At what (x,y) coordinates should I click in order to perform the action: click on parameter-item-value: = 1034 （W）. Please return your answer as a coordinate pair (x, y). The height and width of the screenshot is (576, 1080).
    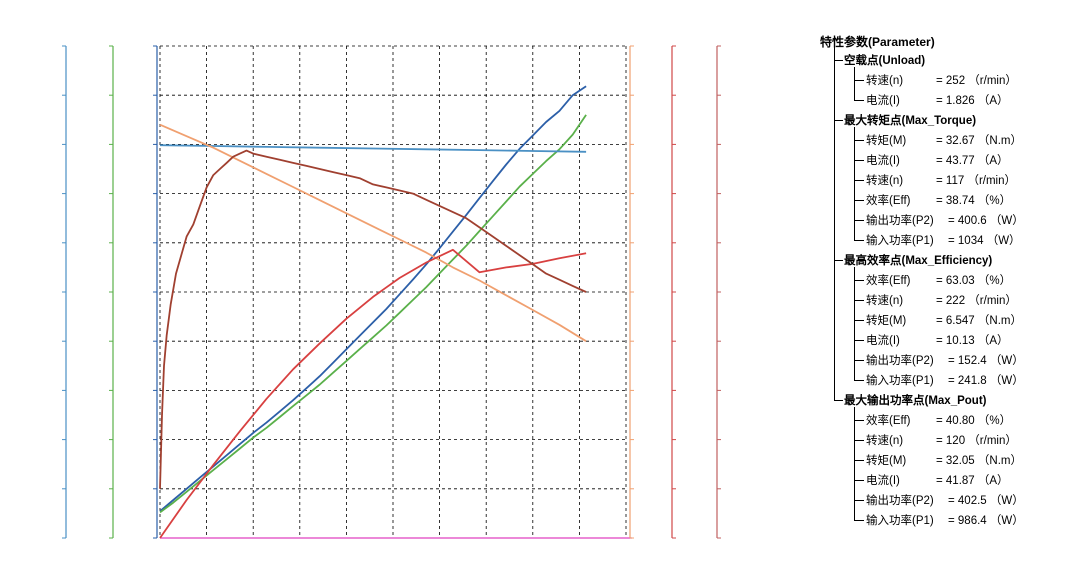
    Looking at the image, I should click on (984, 241).